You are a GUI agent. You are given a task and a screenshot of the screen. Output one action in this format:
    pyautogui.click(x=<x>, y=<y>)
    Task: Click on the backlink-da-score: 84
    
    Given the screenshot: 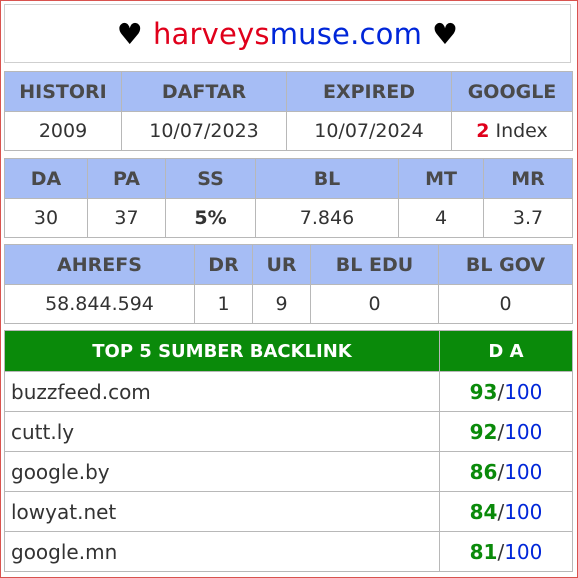 What is the action you would take?
    pyautogui.click(x=483, y=511)
    